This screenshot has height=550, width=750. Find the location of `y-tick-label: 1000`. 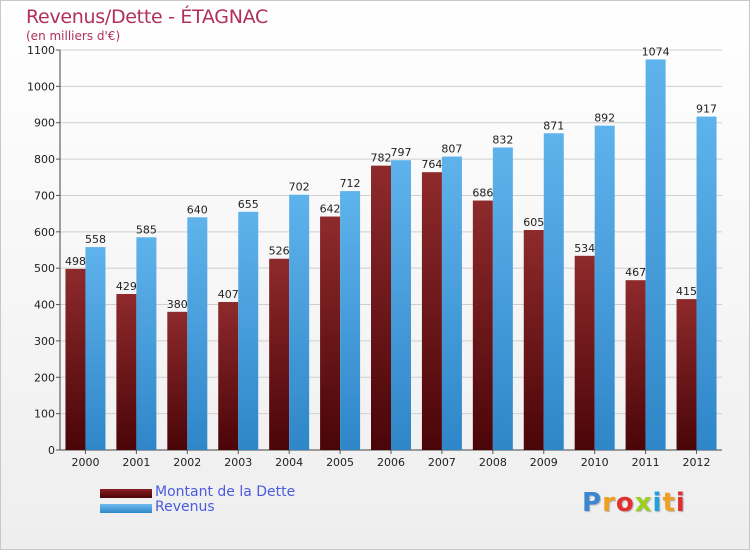

y-tick-label: 1000 is located at coordinates (41, 86).